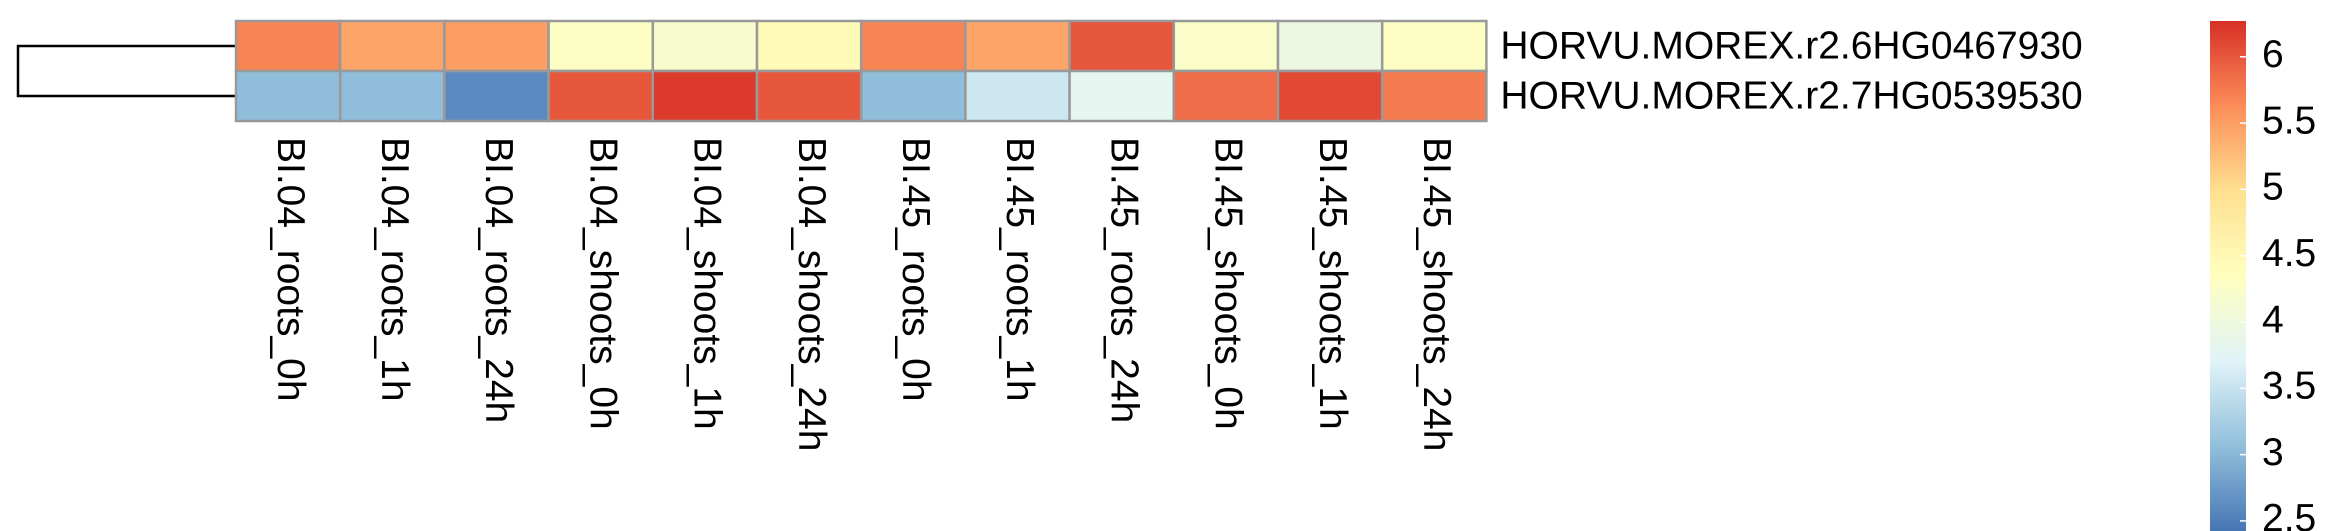  I want to click on column-label: BI.04_roots_0h, so click(290, 269).